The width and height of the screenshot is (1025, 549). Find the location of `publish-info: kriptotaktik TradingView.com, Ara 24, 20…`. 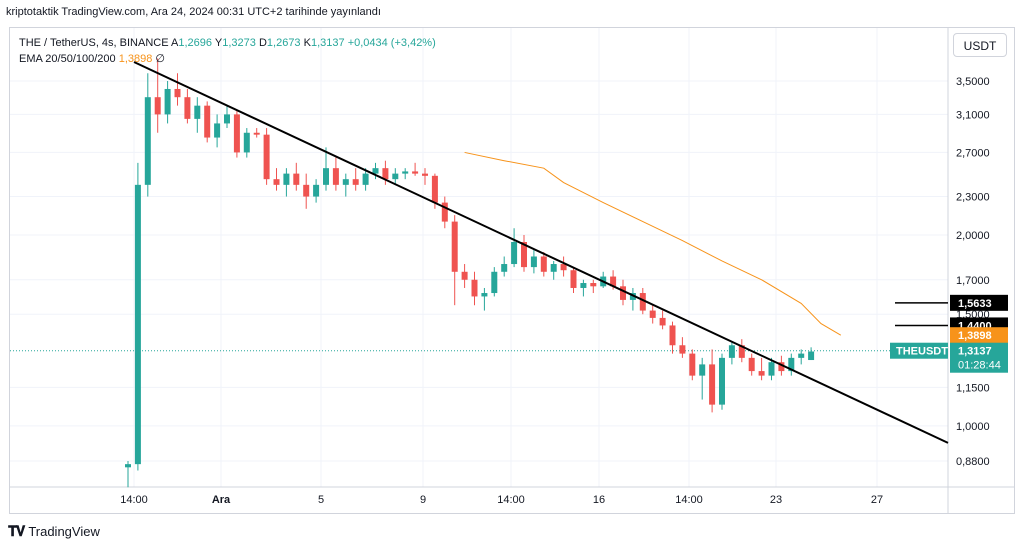

publish-info: kriptotaktik TradingView.com, Ara 24, 20… is located at coordinates (193, 12).